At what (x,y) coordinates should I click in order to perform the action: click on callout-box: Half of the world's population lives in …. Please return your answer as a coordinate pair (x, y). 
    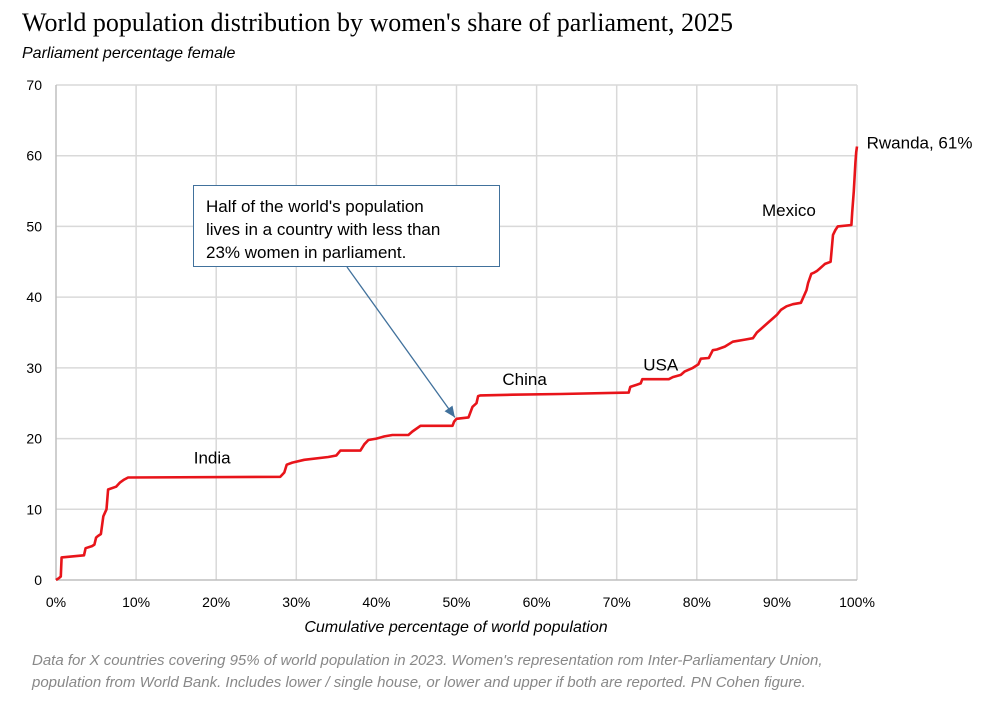
    Looking at the image, I should click on (346, 226).